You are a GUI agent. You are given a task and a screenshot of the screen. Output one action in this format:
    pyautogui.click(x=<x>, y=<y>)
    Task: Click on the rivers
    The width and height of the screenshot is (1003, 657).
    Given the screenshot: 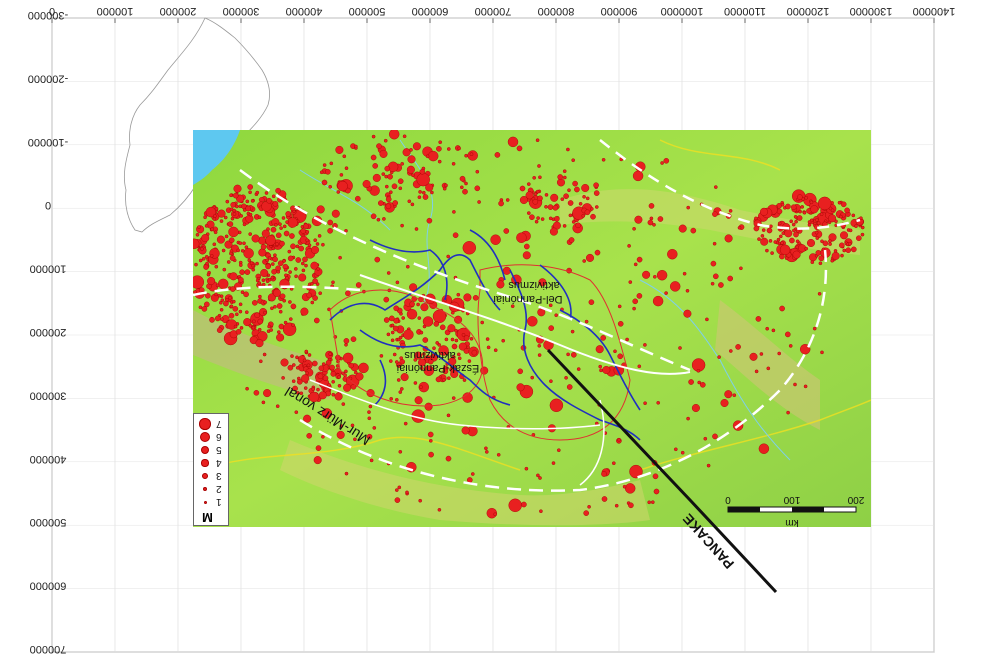 What is the action you would take?
    pyautogui.click(x=485, y=335)
    